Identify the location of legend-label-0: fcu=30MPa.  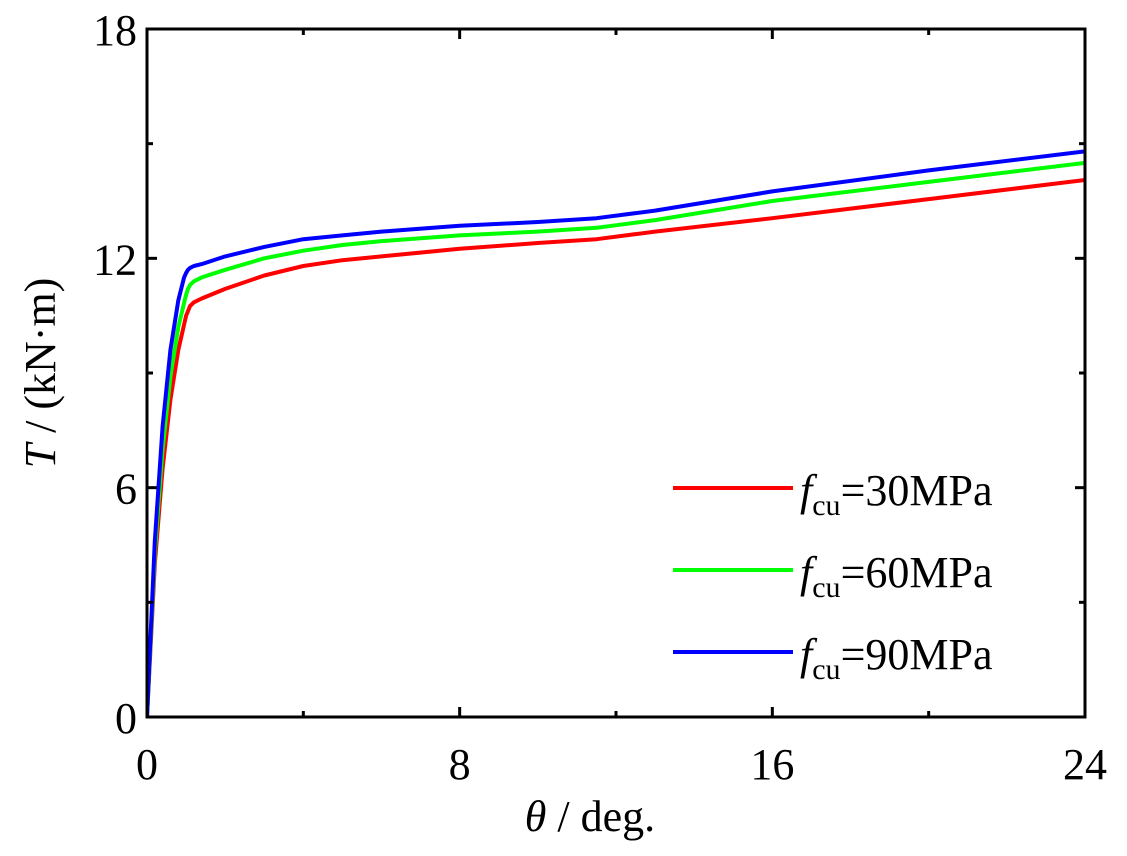
(896, 494).